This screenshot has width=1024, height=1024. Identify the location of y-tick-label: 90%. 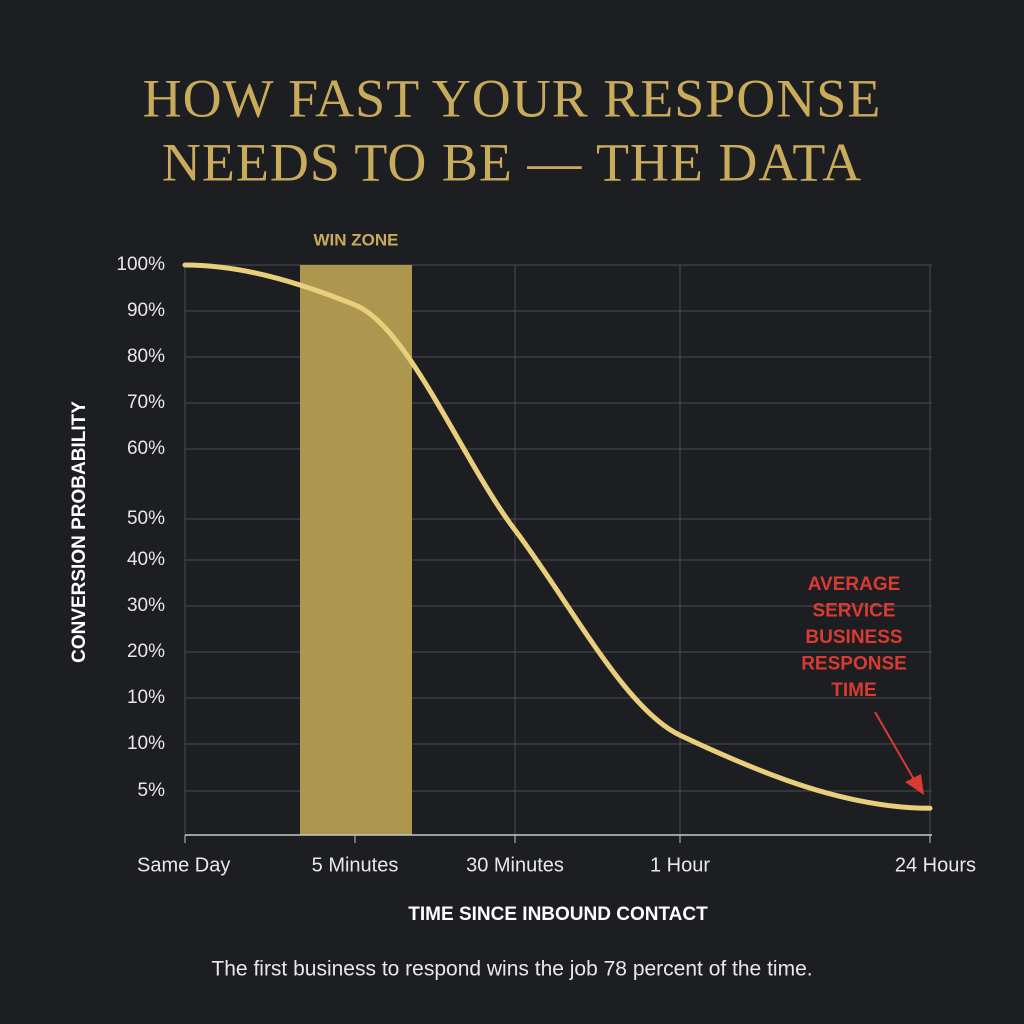
(146, 310).